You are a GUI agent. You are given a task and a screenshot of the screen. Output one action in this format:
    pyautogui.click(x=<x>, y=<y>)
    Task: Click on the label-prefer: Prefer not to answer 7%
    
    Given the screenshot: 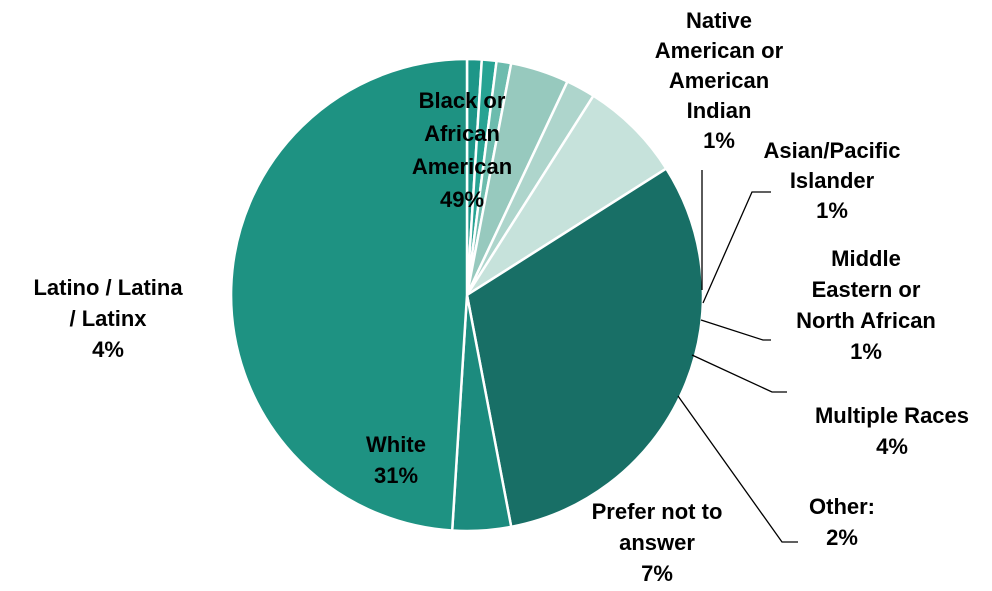 What is the action you would take?
    pyautogui.click(x=657, y=542)
    